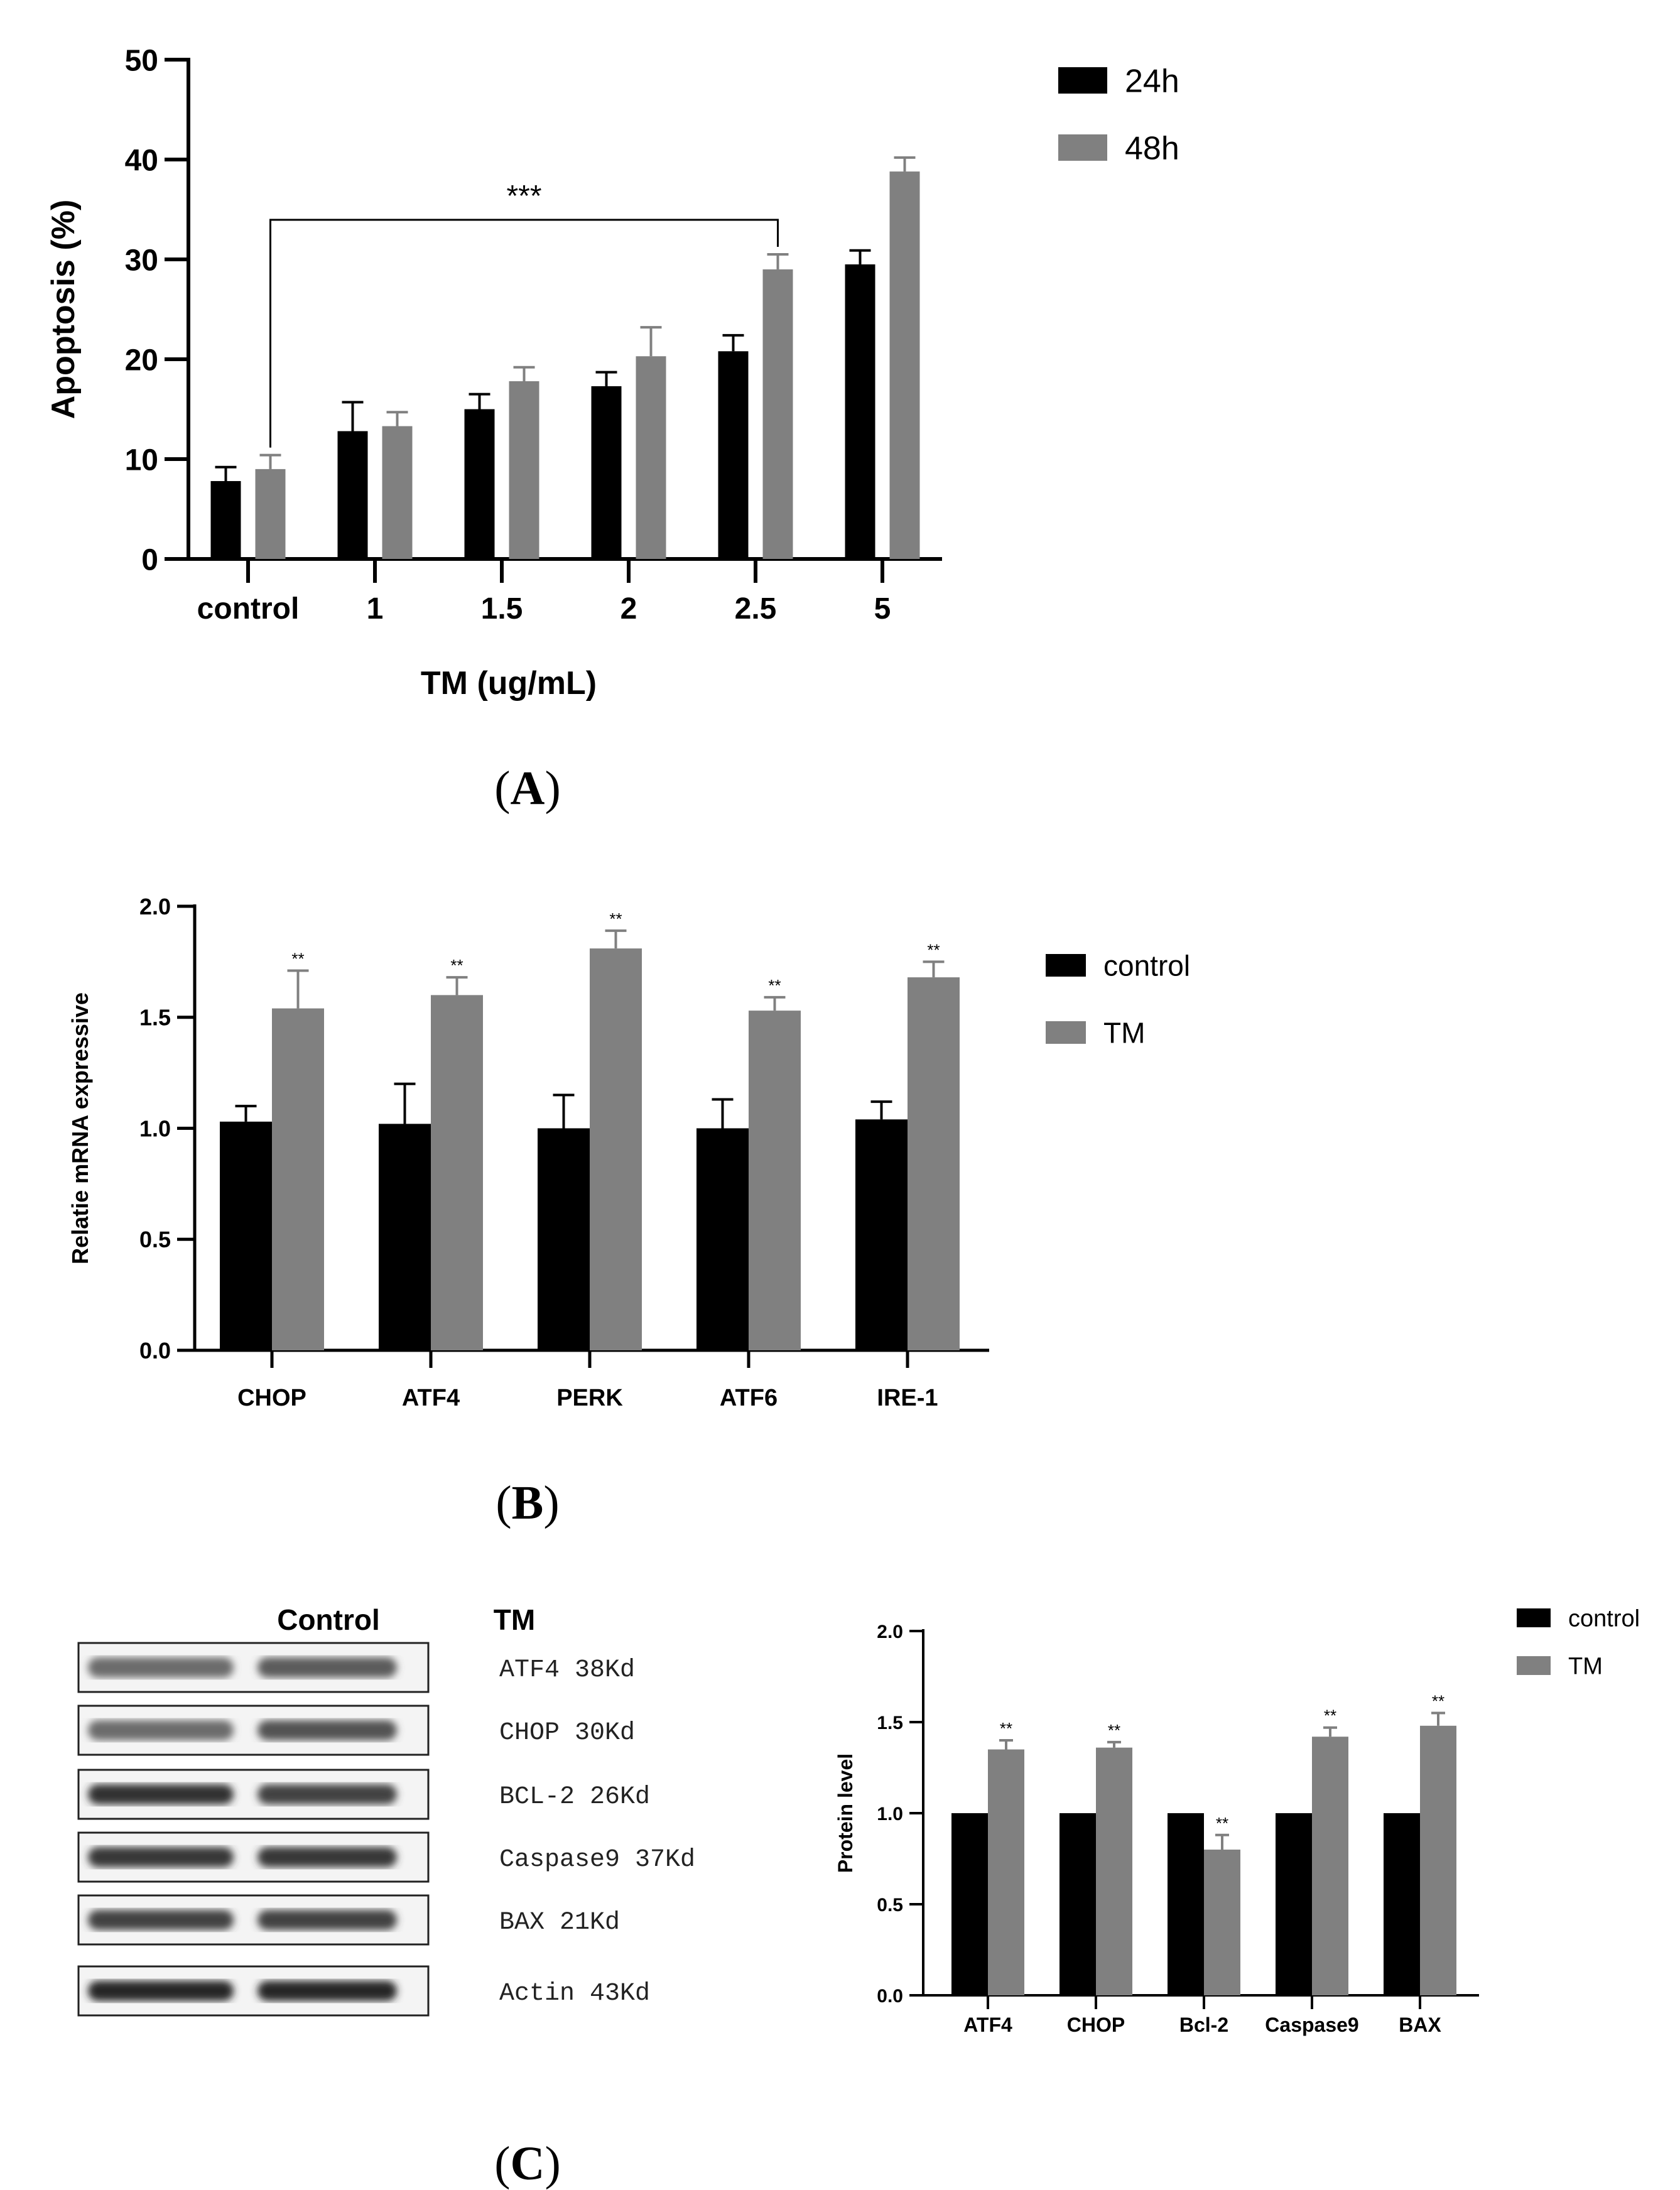 The image size is (1680, 2190). I want to click on y-tick-label: 0, so click(149, 560).